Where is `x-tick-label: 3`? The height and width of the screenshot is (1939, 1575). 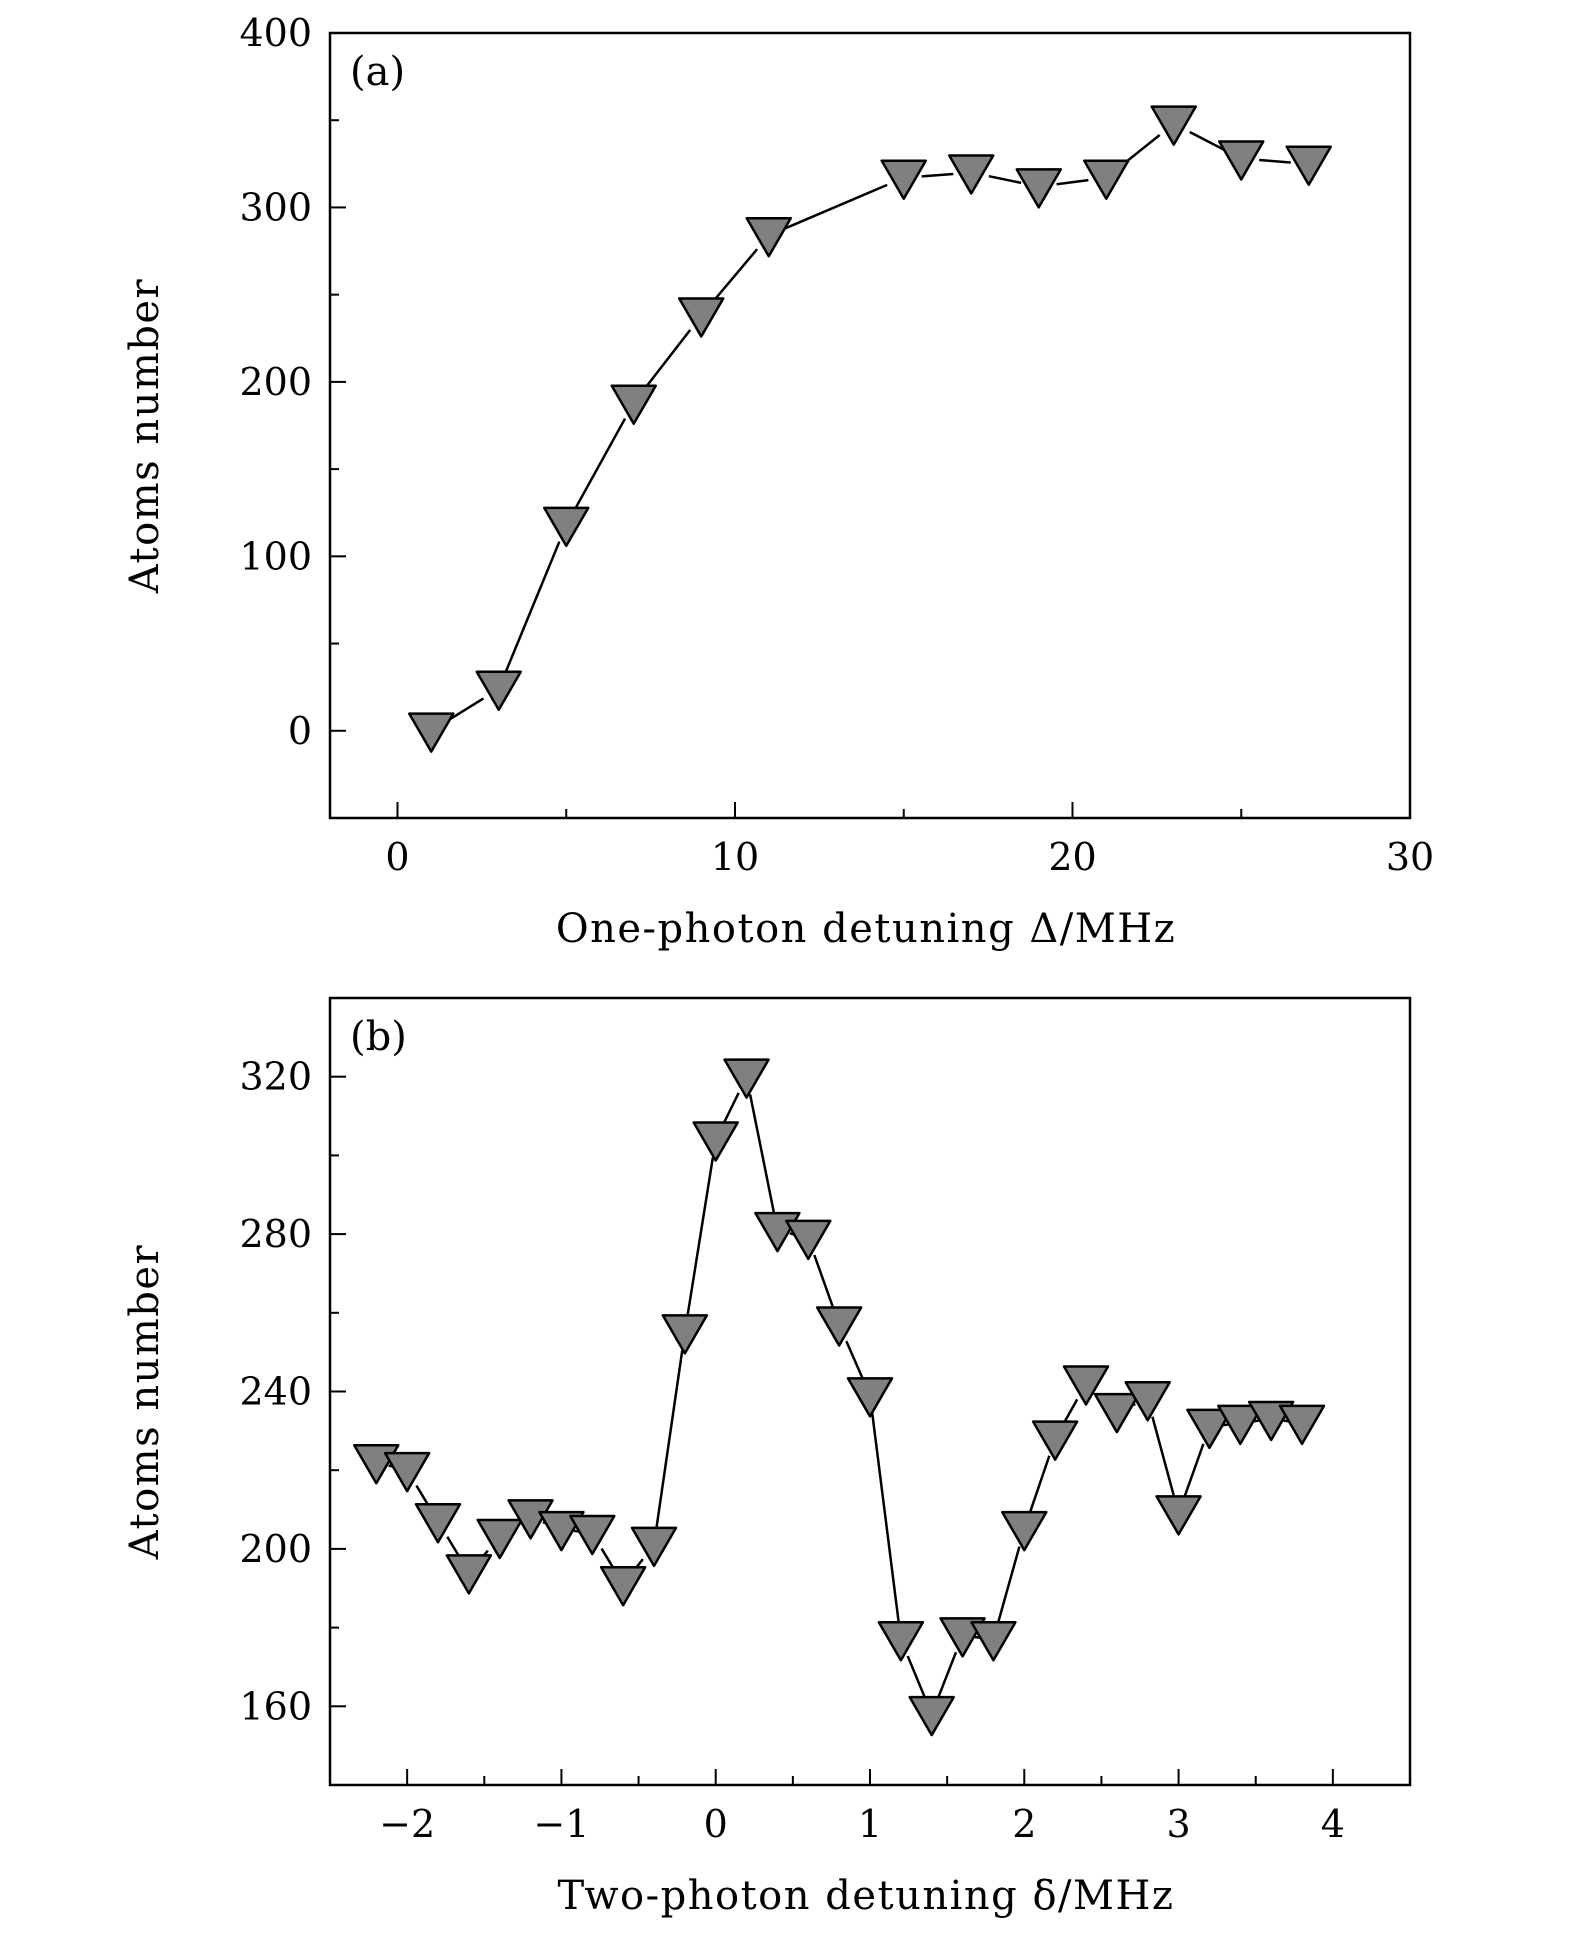
x-tick-label: 3 is located at coordinates (1178, 1824).